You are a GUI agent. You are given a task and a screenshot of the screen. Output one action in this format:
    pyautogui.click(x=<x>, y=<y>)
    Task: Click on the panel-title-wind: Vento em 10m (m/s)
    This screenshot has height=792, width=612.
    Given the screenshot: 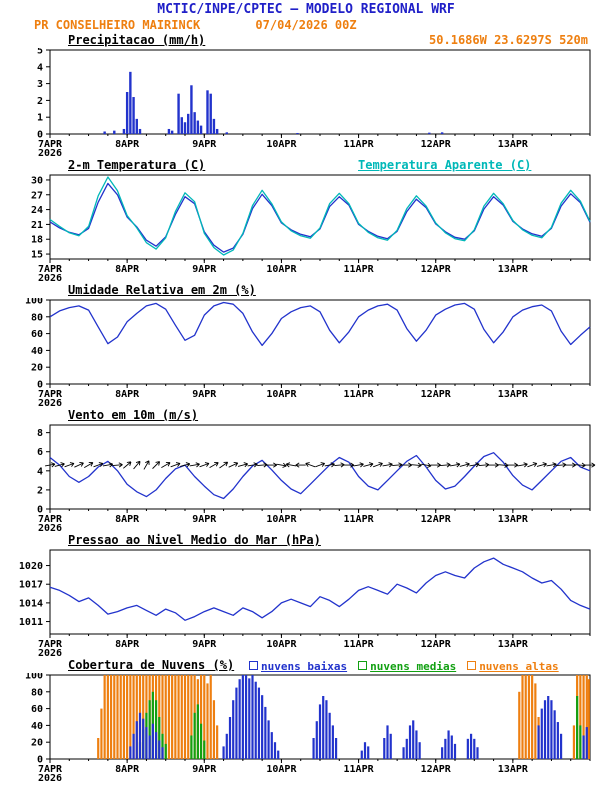 What is the action you would take?
    pyautogui.click(x=133, y=415)
    